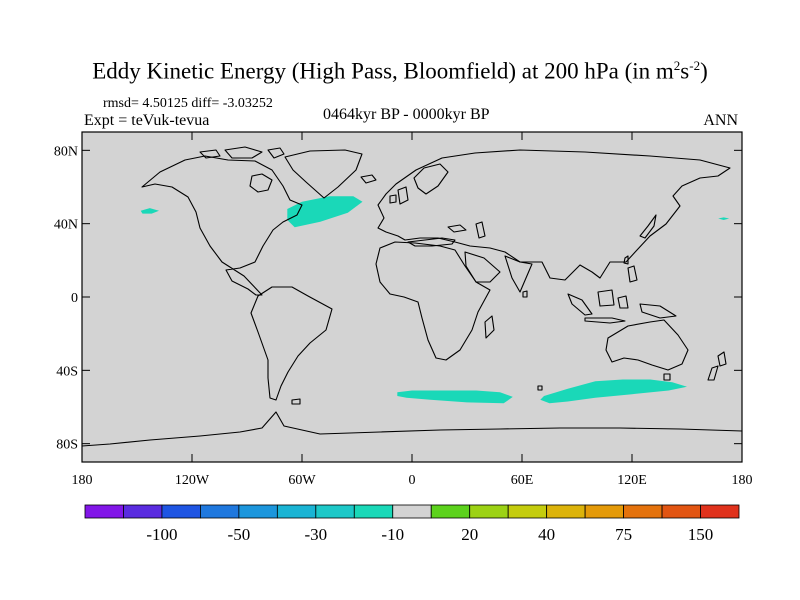 The width and height of the screenshot is (800, 600). Describe the element at coordinates (392, 534) in the screenshot. I see `colorbar-label: -10` at that location.